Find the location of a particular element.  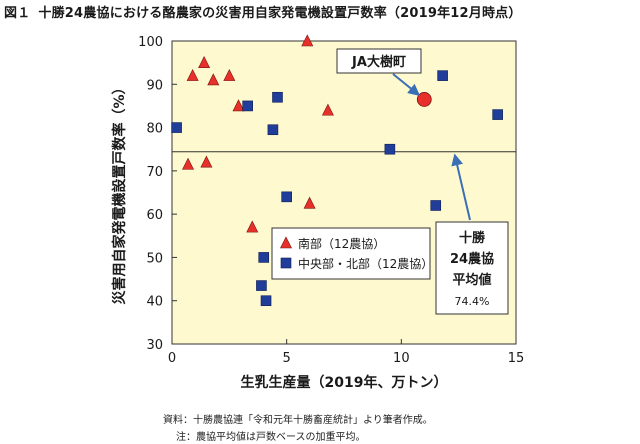

average-arrow is located at coordinates (461, 187).